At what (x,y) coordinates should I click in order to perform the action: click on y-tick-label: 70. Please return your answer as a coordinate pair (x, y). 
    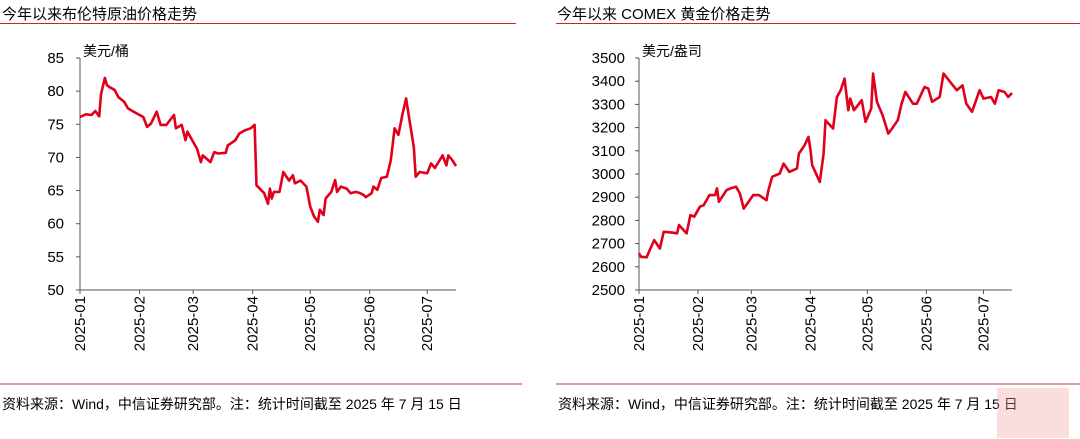
    Looking at the image, I should click on (55, 157).